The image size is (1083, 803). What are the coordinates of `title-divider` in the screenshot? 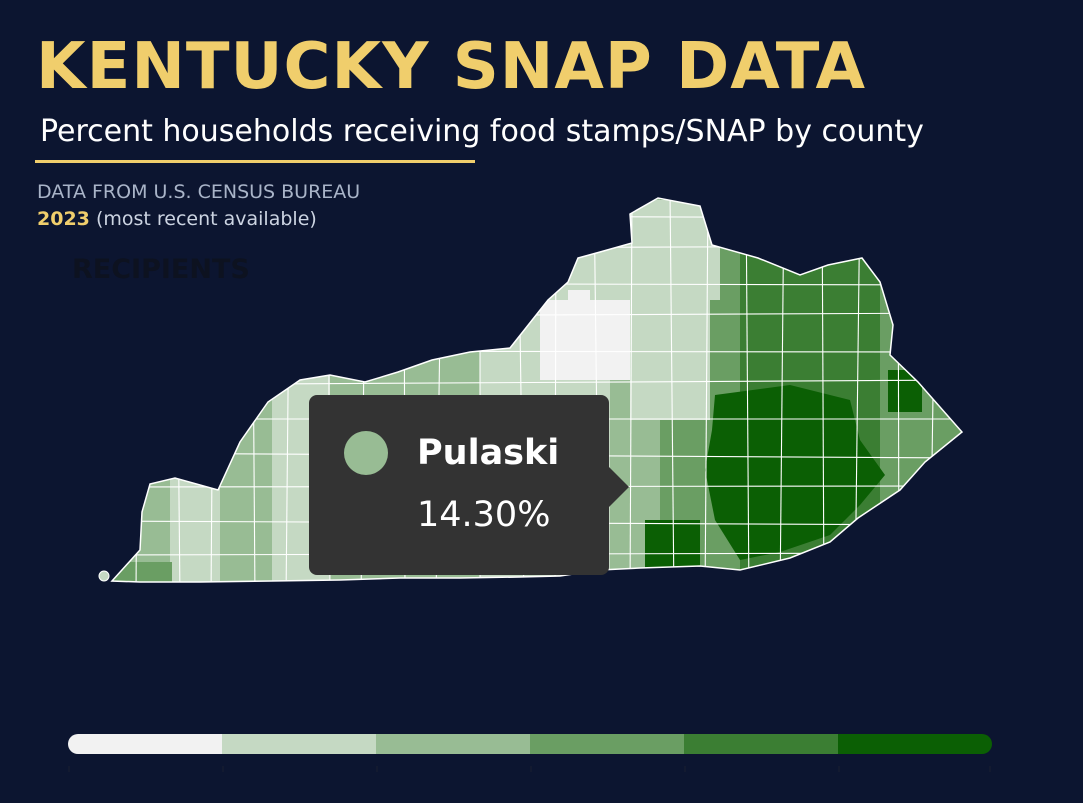 It's located at (255, 161).